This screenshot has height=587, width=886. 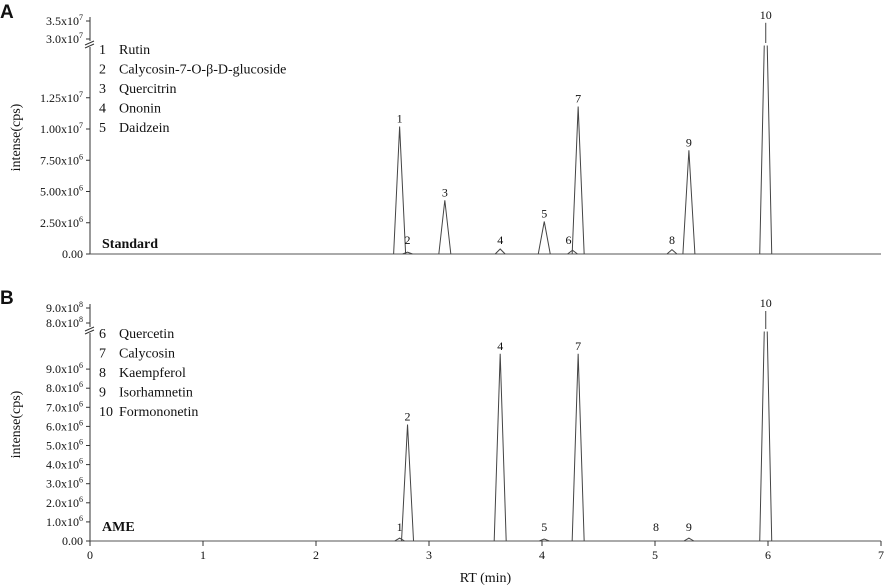 I want to click on y-tick-mantissa: 1.00x10, so click(x=59, y=129).